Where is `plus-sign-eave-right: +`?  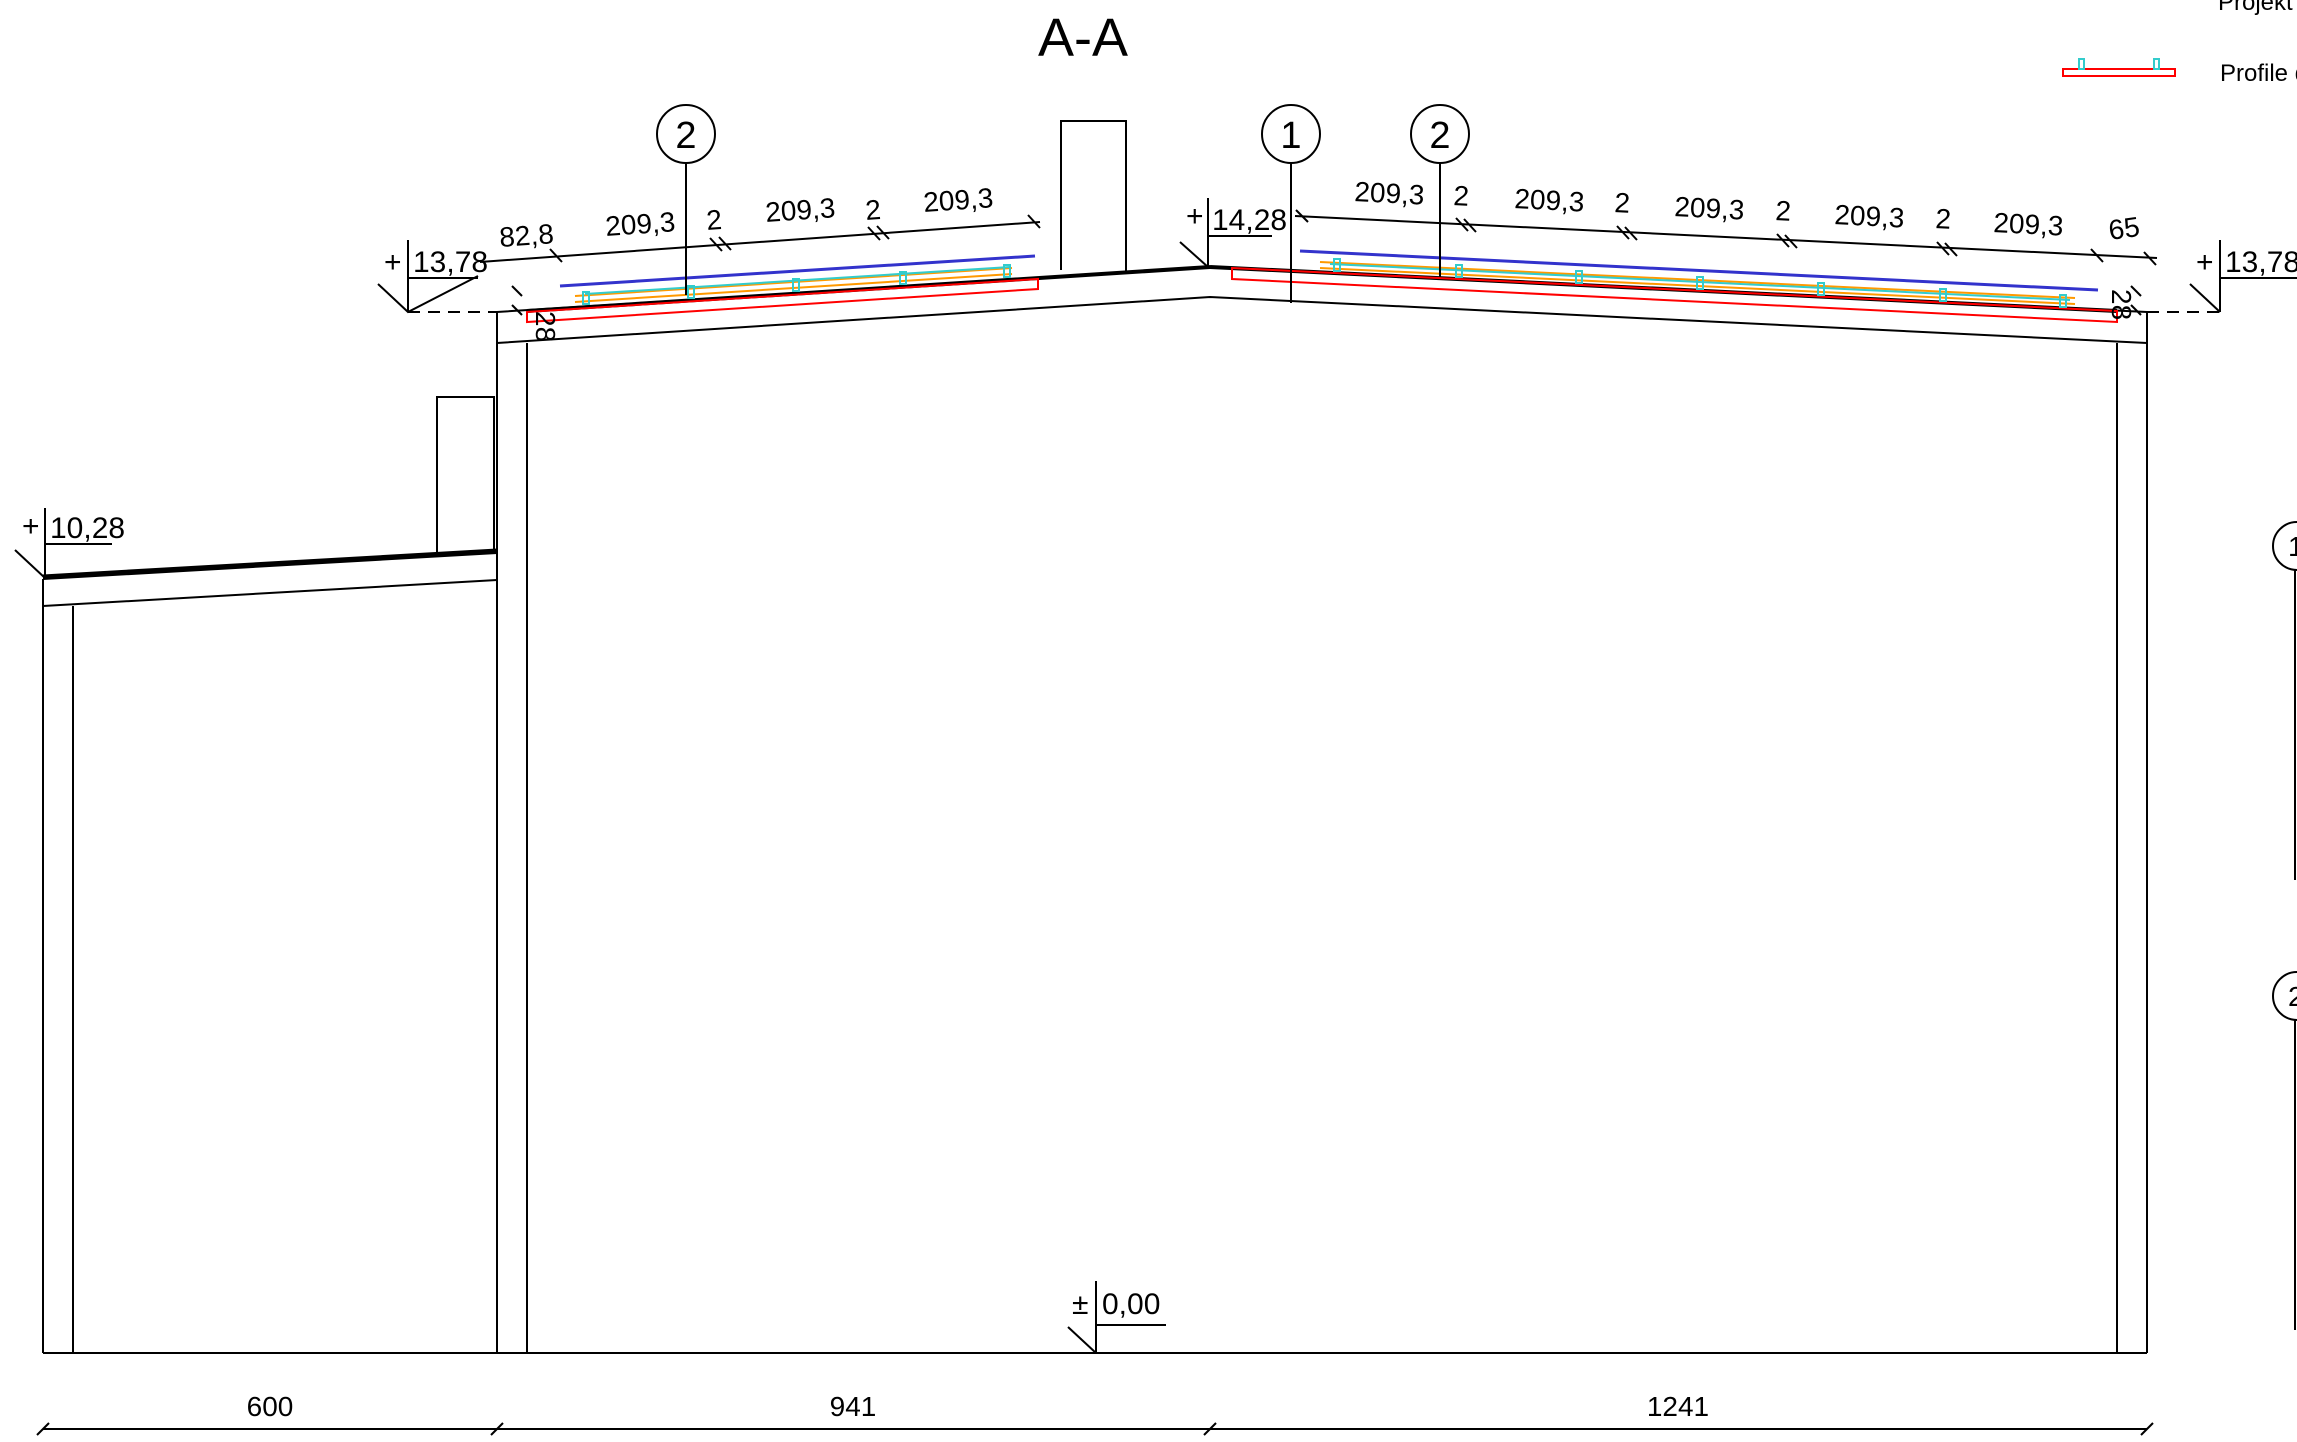 plus-sign-eave-right: + is located at coordinates (2205, 262).